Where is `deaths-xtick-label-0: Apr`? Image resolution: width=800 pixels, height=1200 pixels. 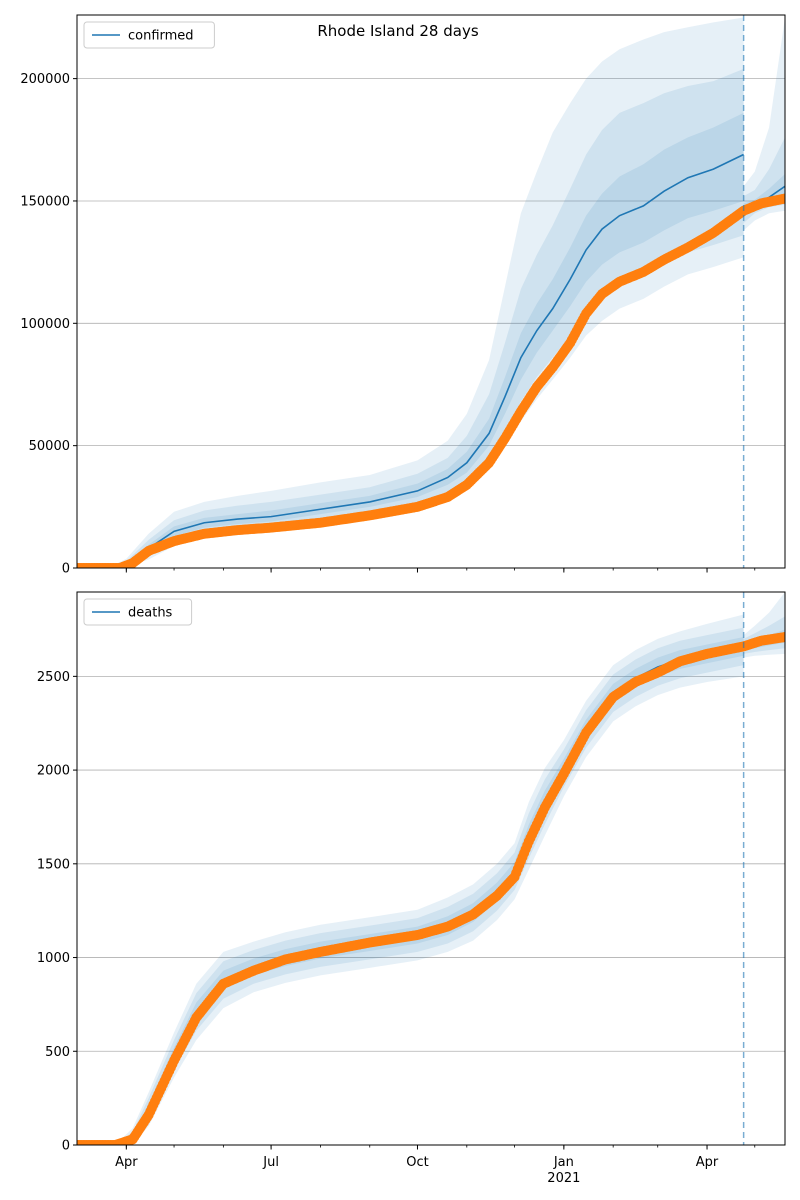
deaths-xtick-label-0: Apr is located at coordinates (126, 1162).